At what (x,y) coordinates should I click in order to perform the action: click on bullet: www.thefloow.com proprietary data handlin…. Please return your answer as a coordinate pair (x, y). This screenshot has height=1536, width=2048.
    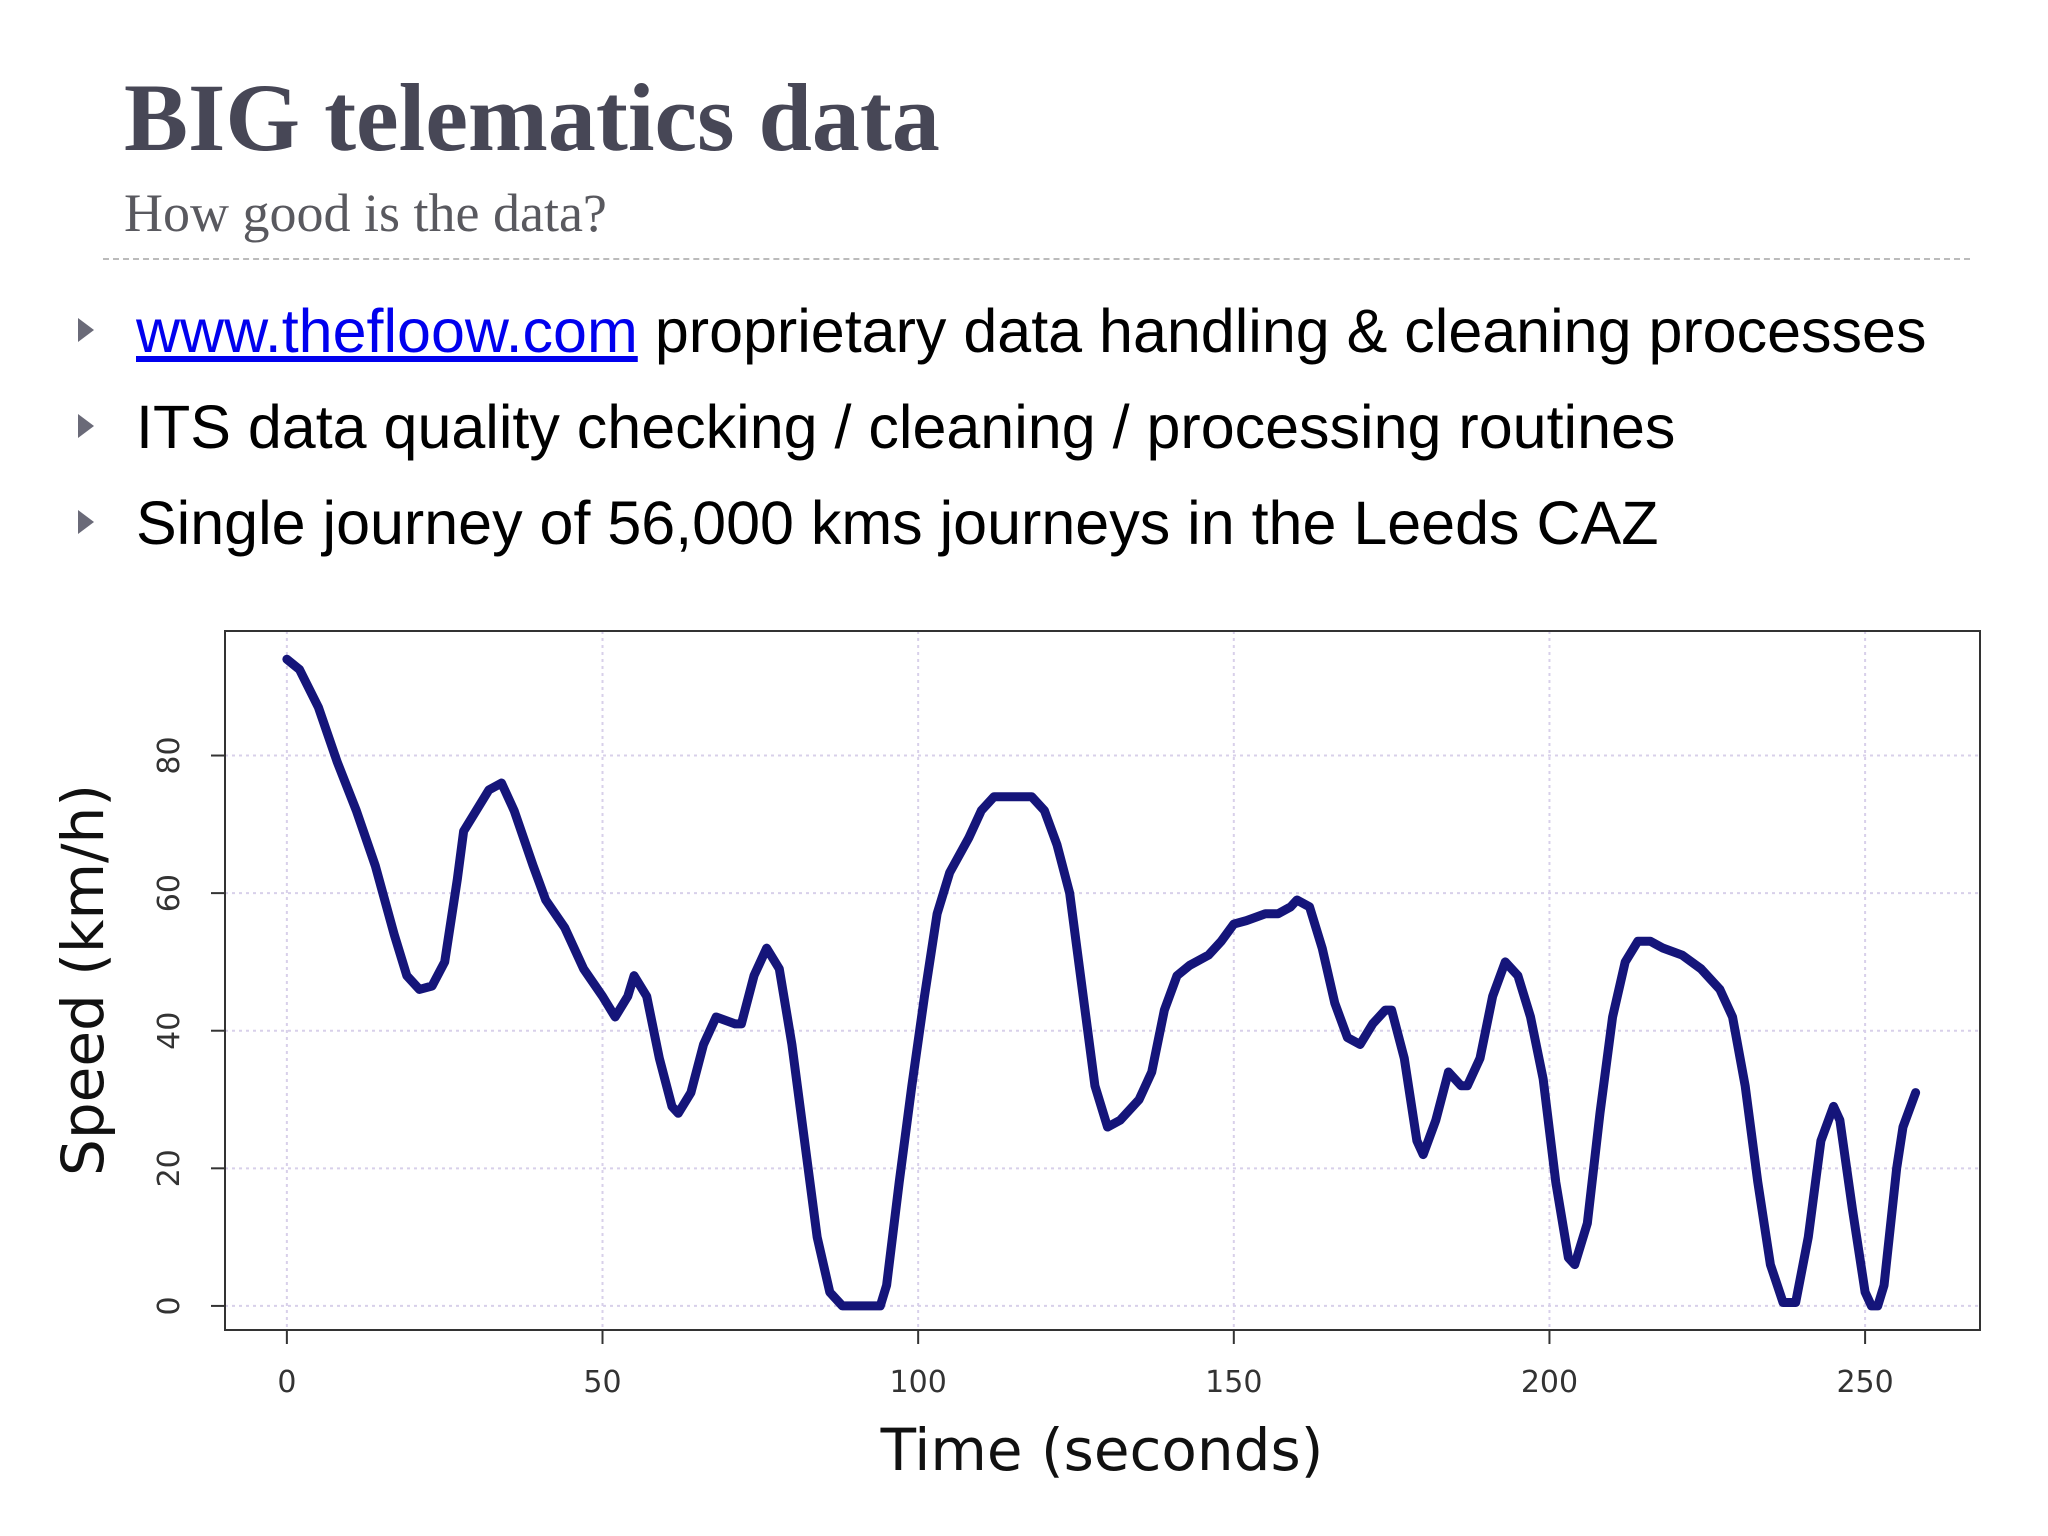
    Looking at the image, I should click on (1032, 331).